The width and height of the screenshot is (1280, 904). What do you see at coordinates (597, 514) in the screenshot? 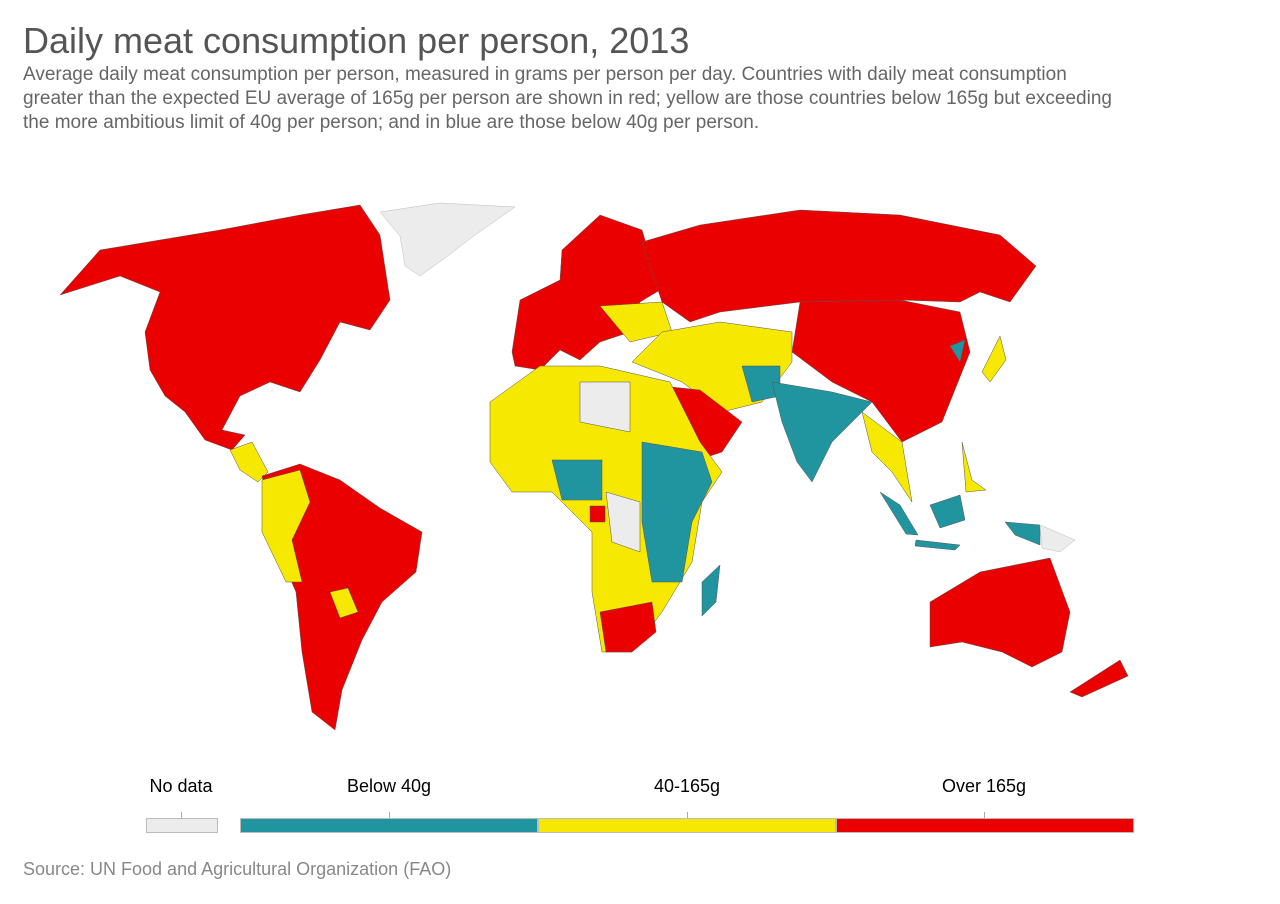
I see `region-gabon` at bounding box center [597, 514].